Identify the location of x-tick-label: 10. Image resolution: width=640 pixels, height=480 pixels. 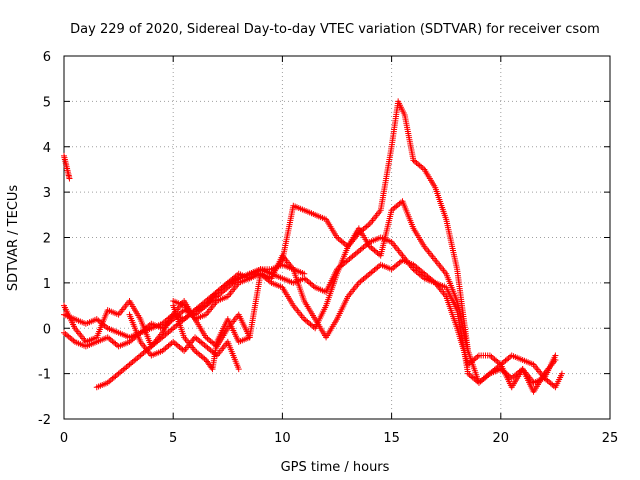
(282, 438).